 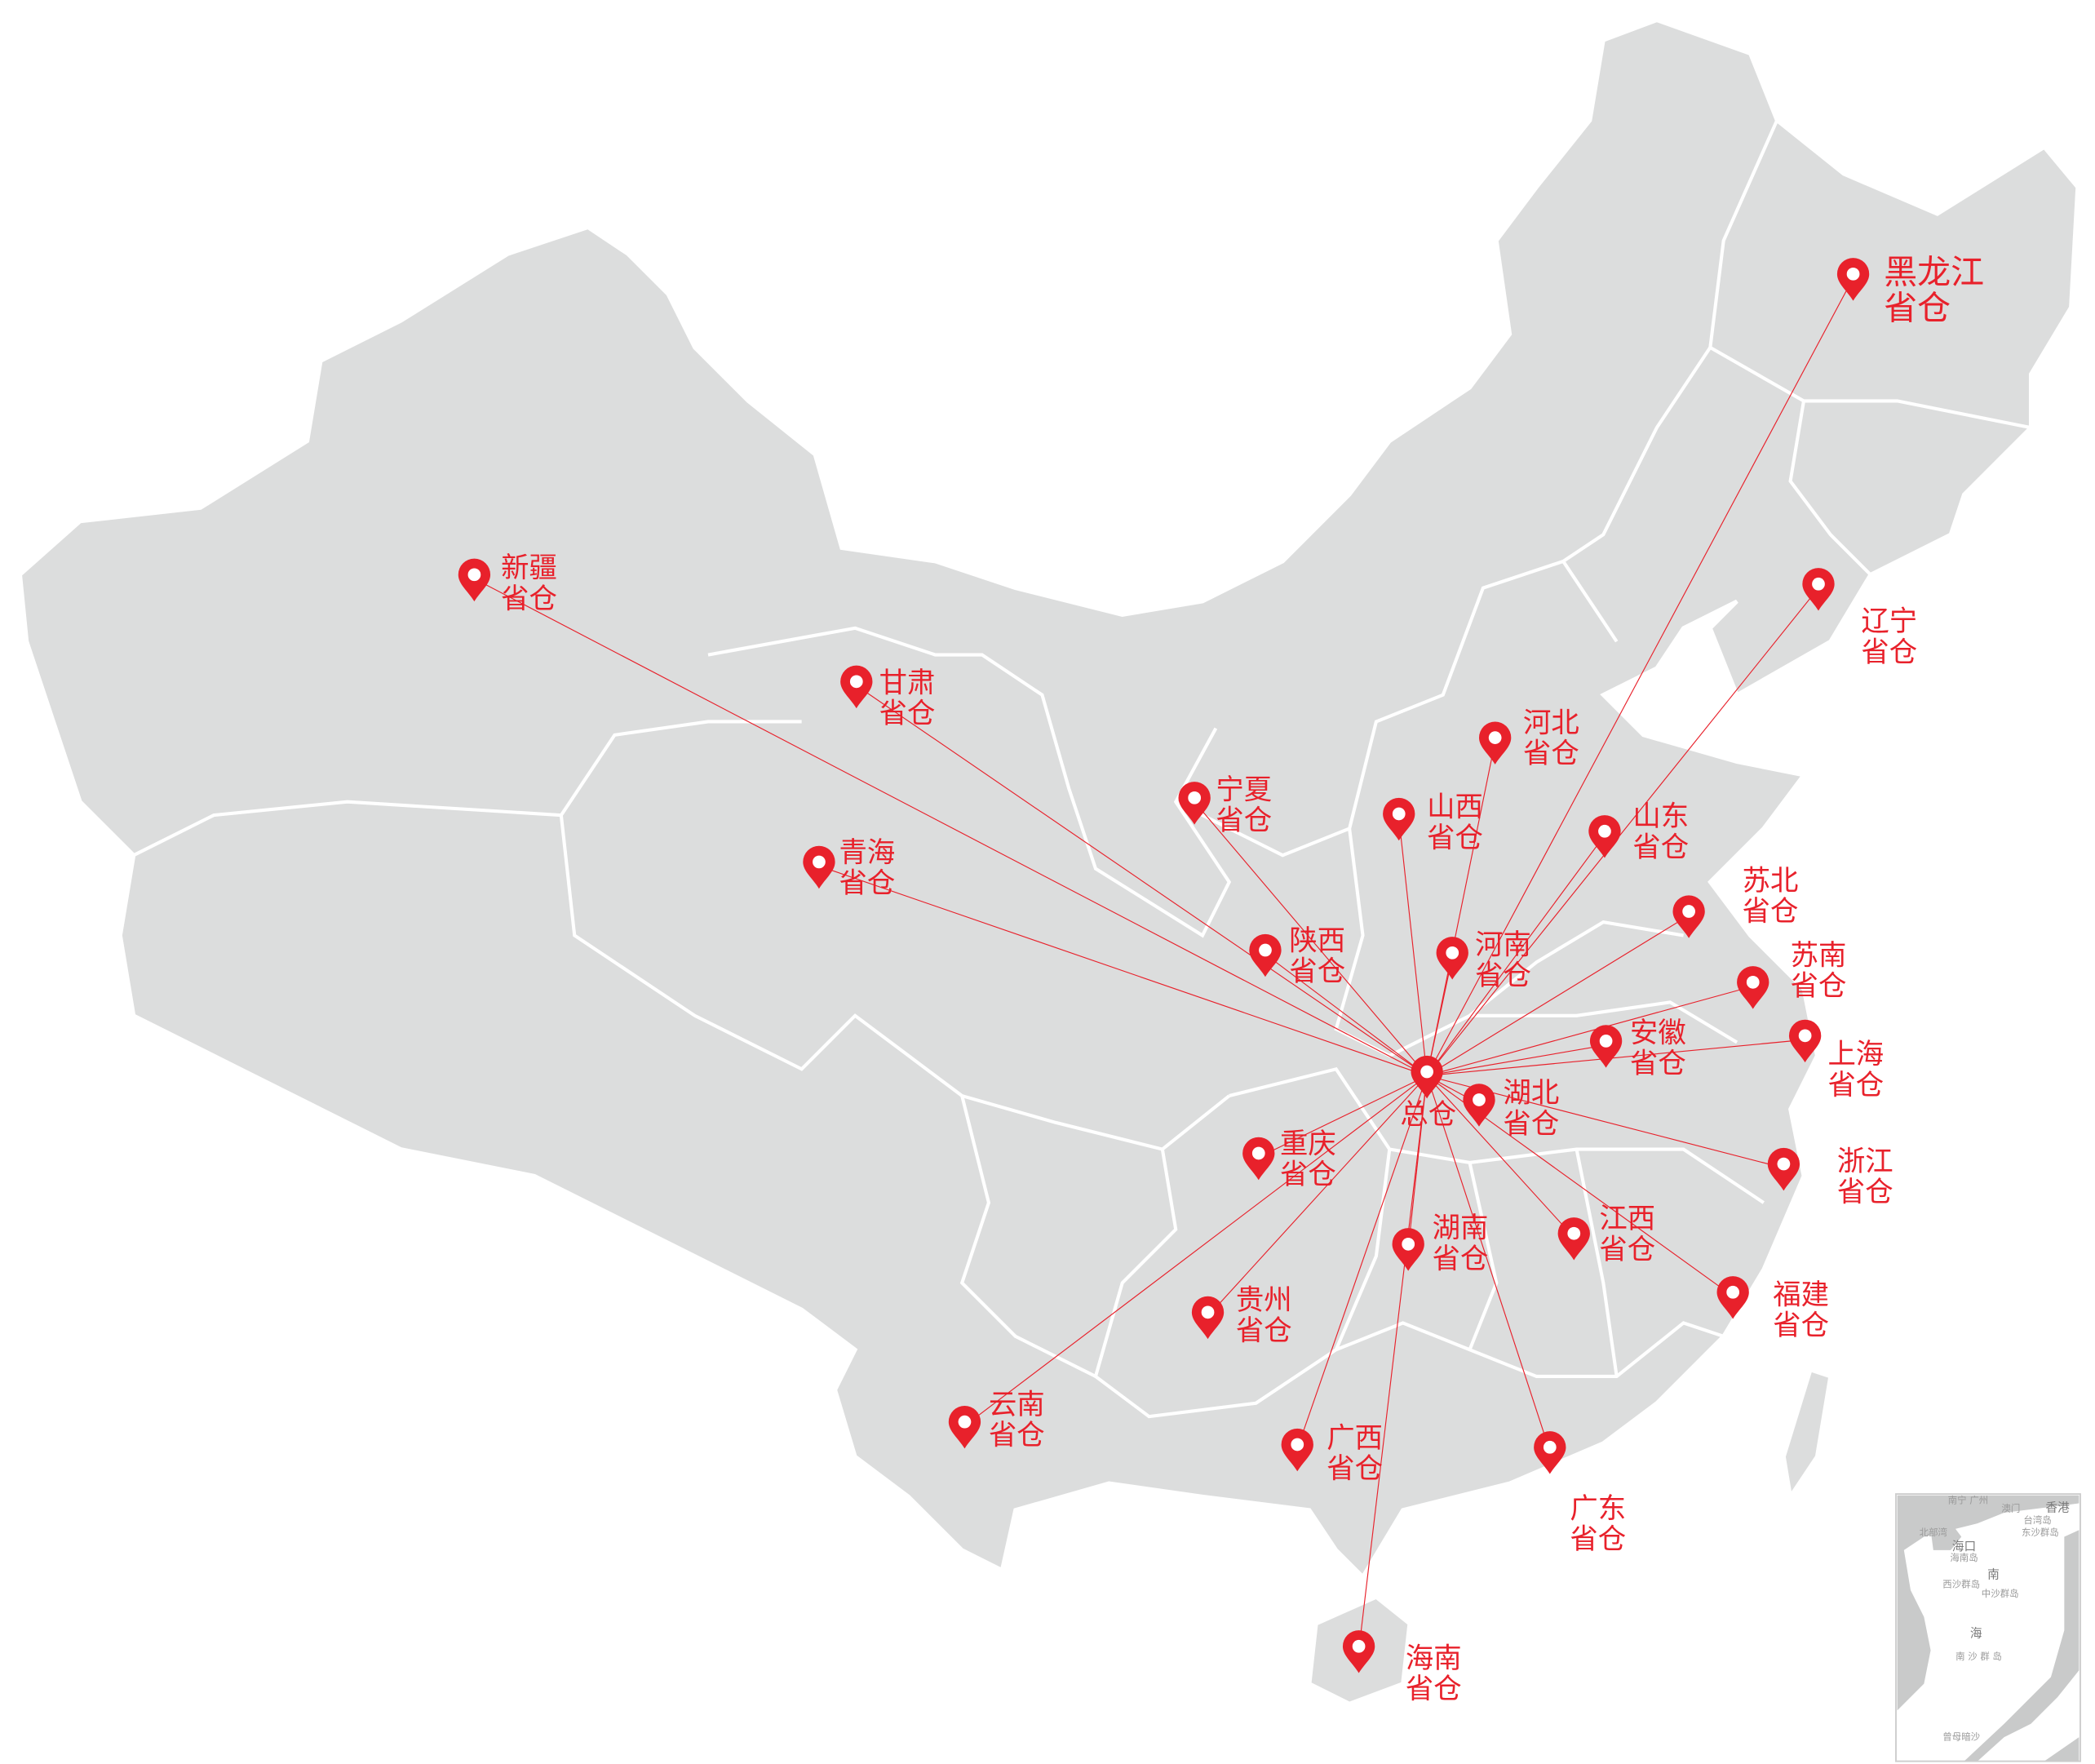 I want to click on warehouse-label-ningxia: 宁夏省仓, so click(x=1244, y=805).